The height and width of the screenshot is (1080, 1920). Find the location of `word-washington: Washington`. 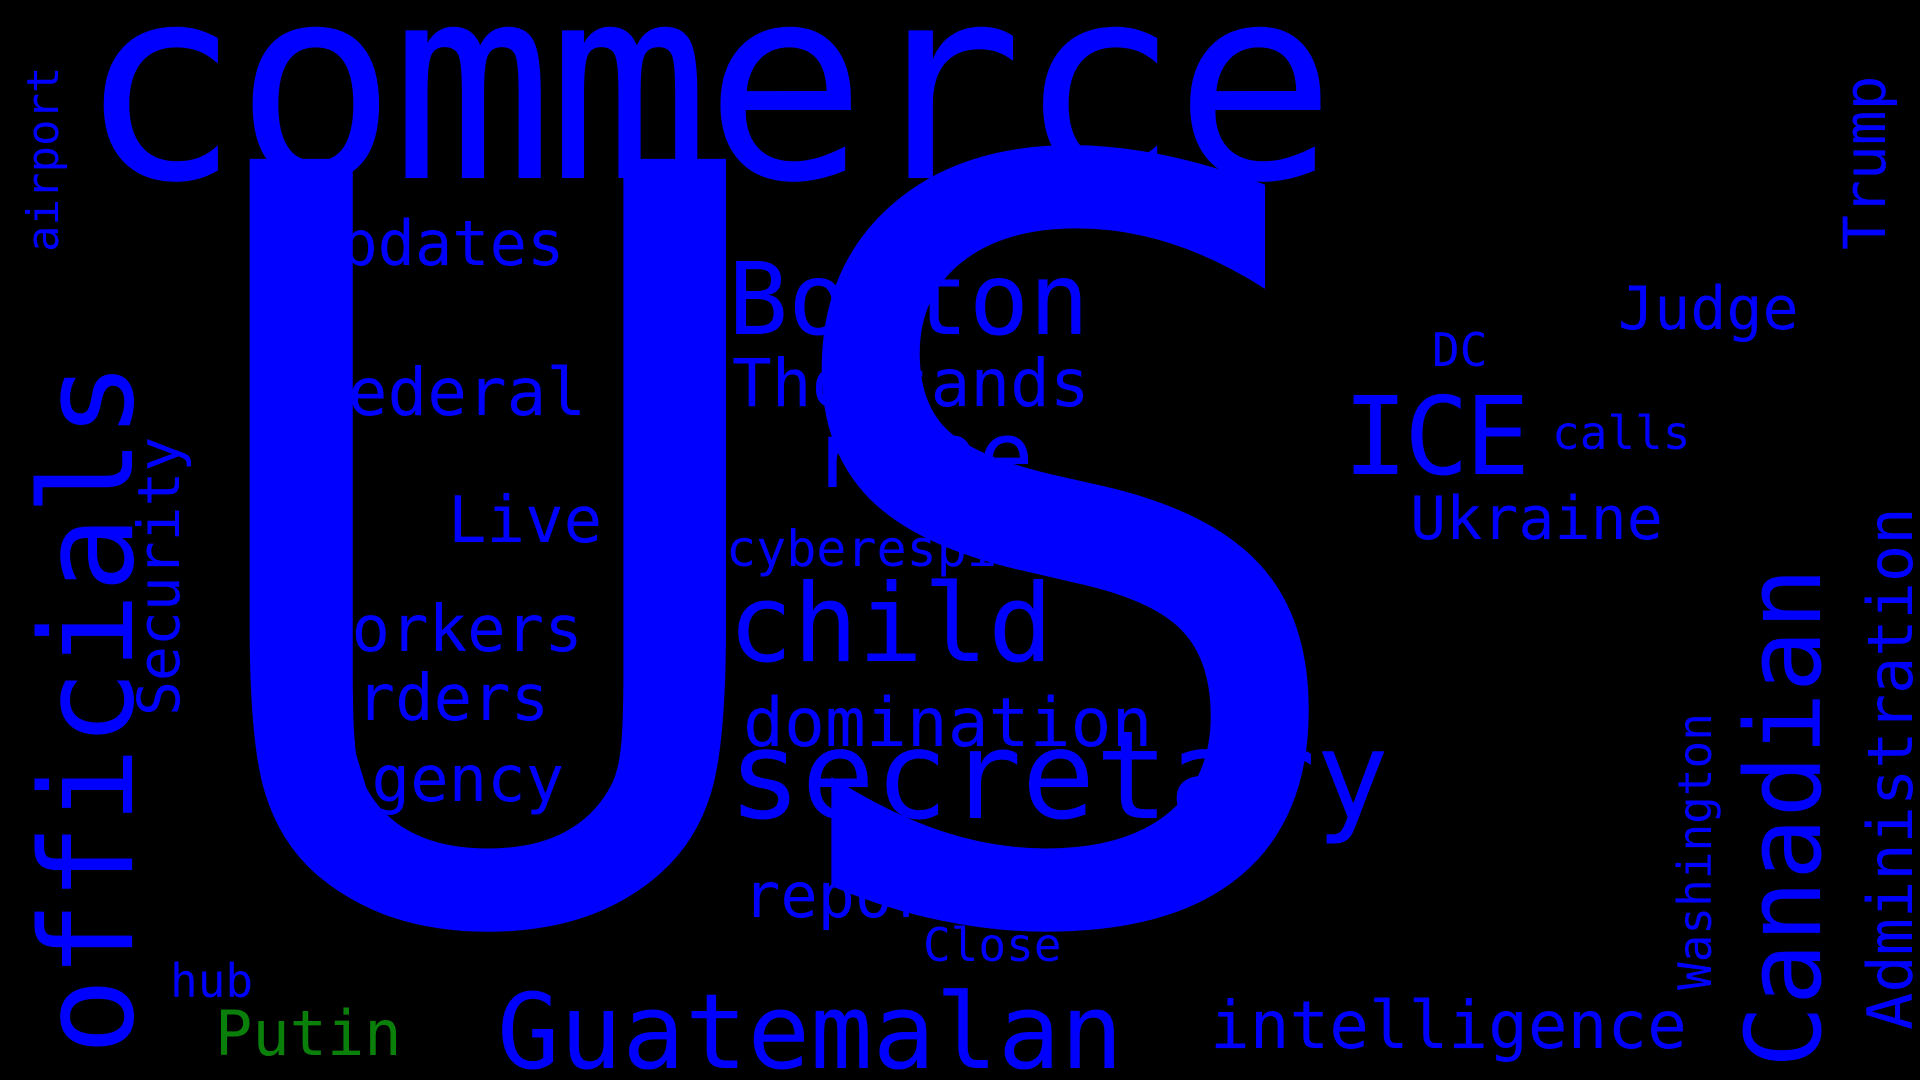

word-washington: Washington is located at coordinates (1695, 851).